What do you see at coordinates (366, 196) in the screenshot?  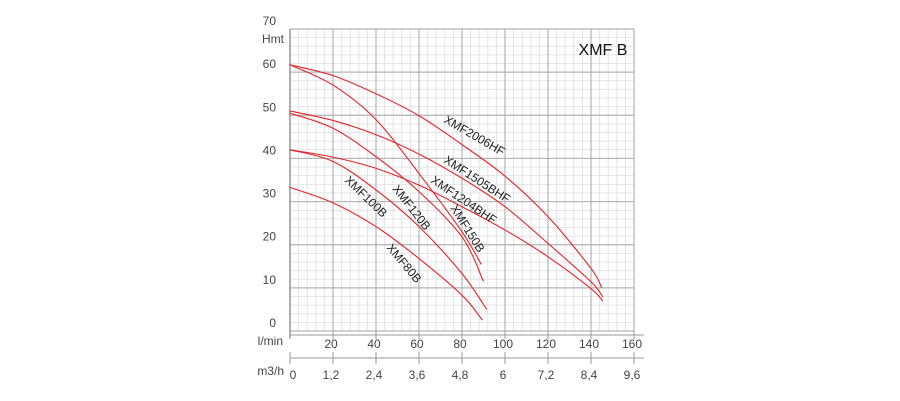 I see `curve-label: XMF100B` at bounding box center [366, 196].